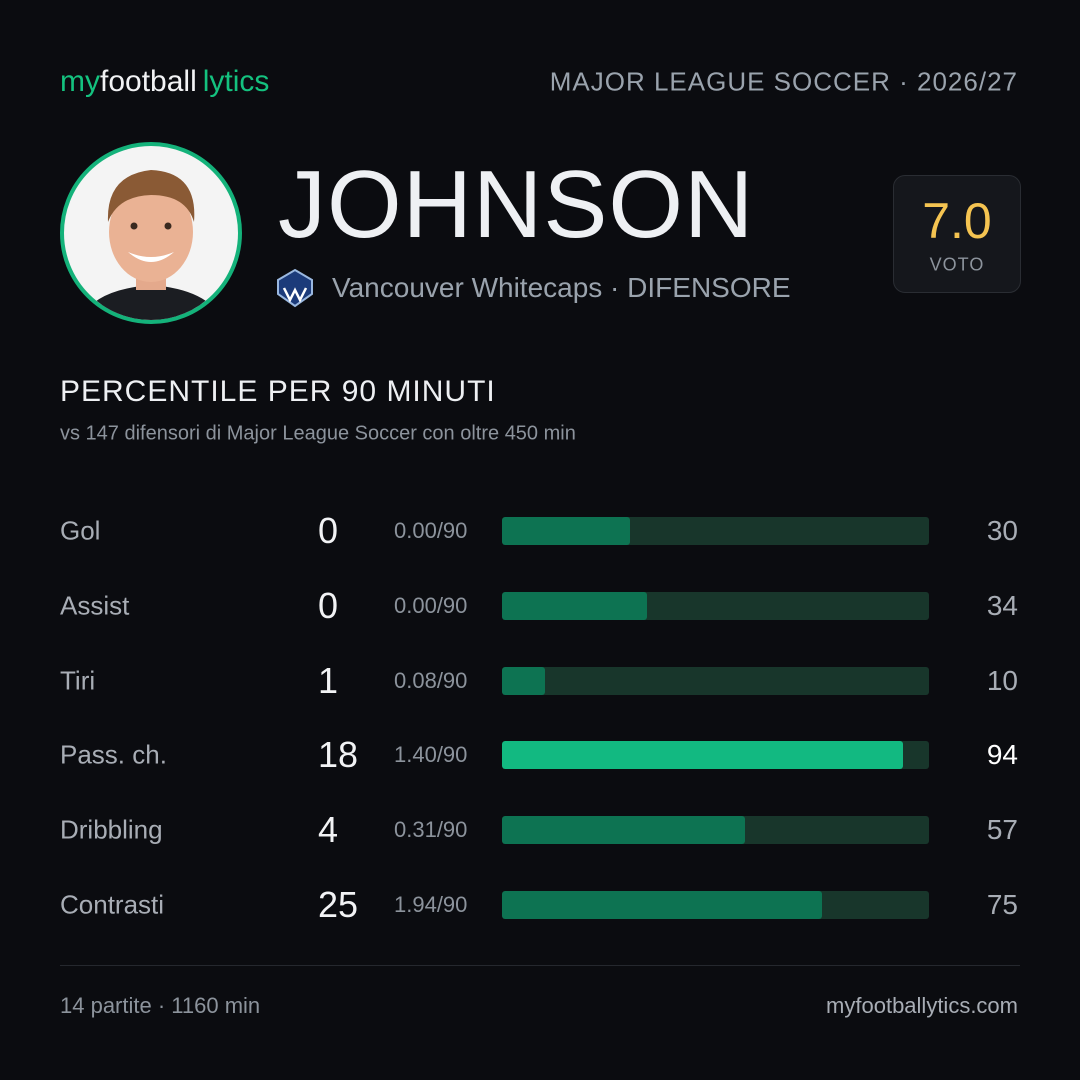 The height and width of the screenshot is (1080, 1080). I want to click on club-info: Vancouver Whitecaps · DIFENSORE, so click(561, 287).